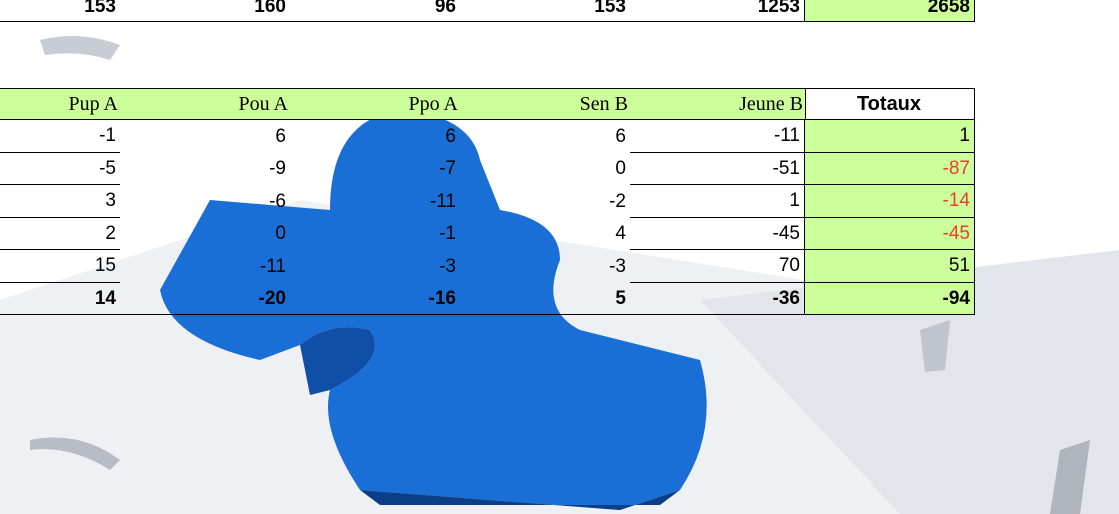 The width and height of the screenshot is (1119, 514). I want to click on cell: -7, so click(447, 169).